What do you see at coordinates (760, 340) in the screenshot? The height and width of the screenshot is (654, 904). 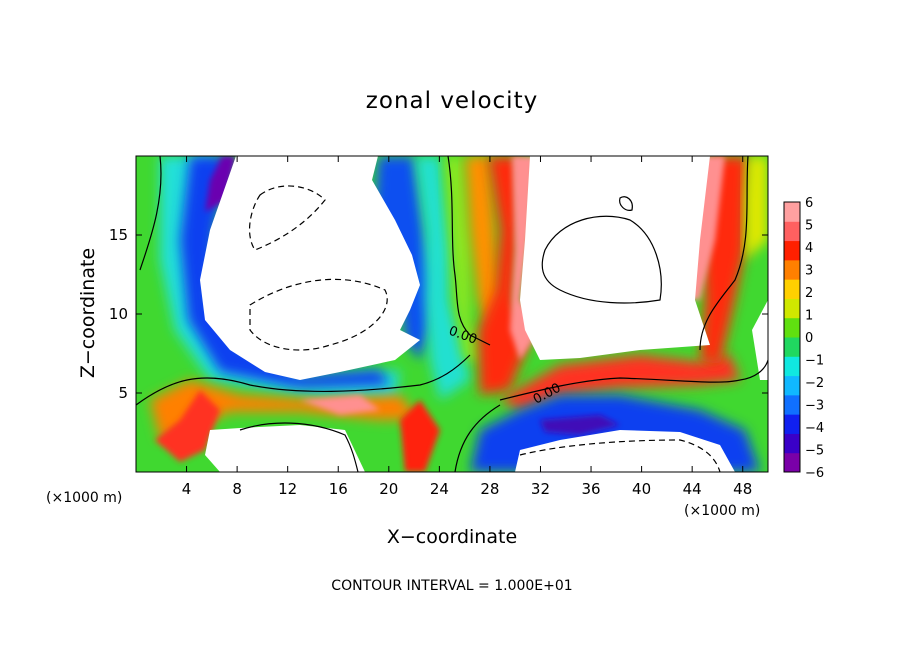 I see `white-region-far-right` at bounding box center [760, 340].